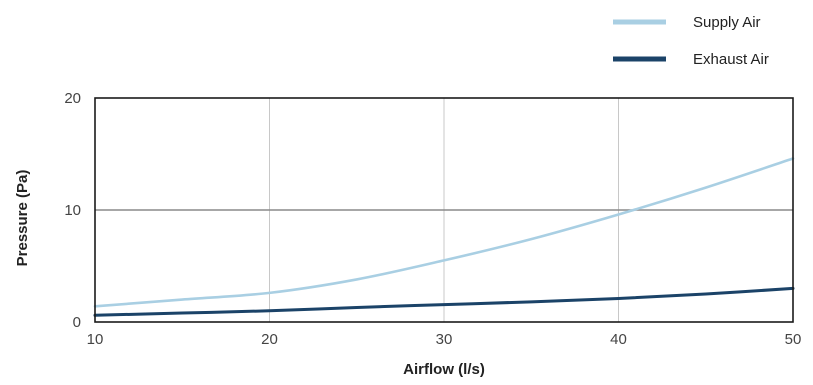  What do you see at coordinates (691, 41) in the screenshot?
I see `legend: Supply Air Exhaust Air` at bounding box center [691, 41].